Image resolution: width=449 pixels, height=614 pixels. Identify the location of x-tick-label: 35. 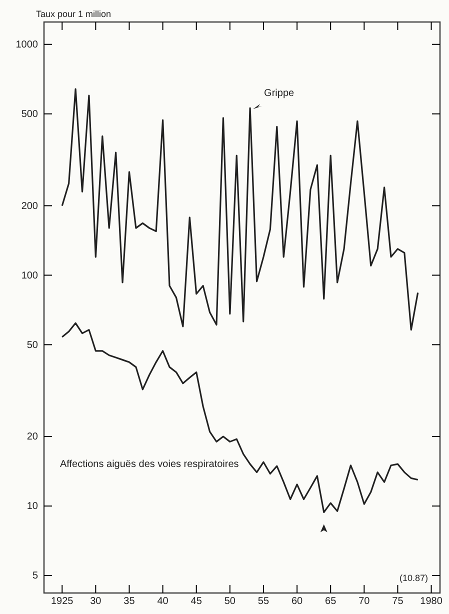
(130, 602).